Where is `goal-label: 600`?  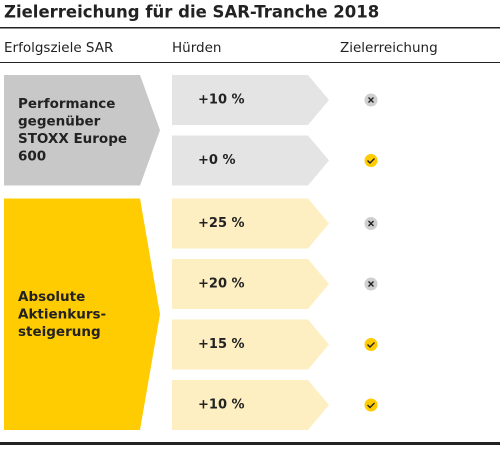 goal-label: 600 is located at coordinates (32, 157).